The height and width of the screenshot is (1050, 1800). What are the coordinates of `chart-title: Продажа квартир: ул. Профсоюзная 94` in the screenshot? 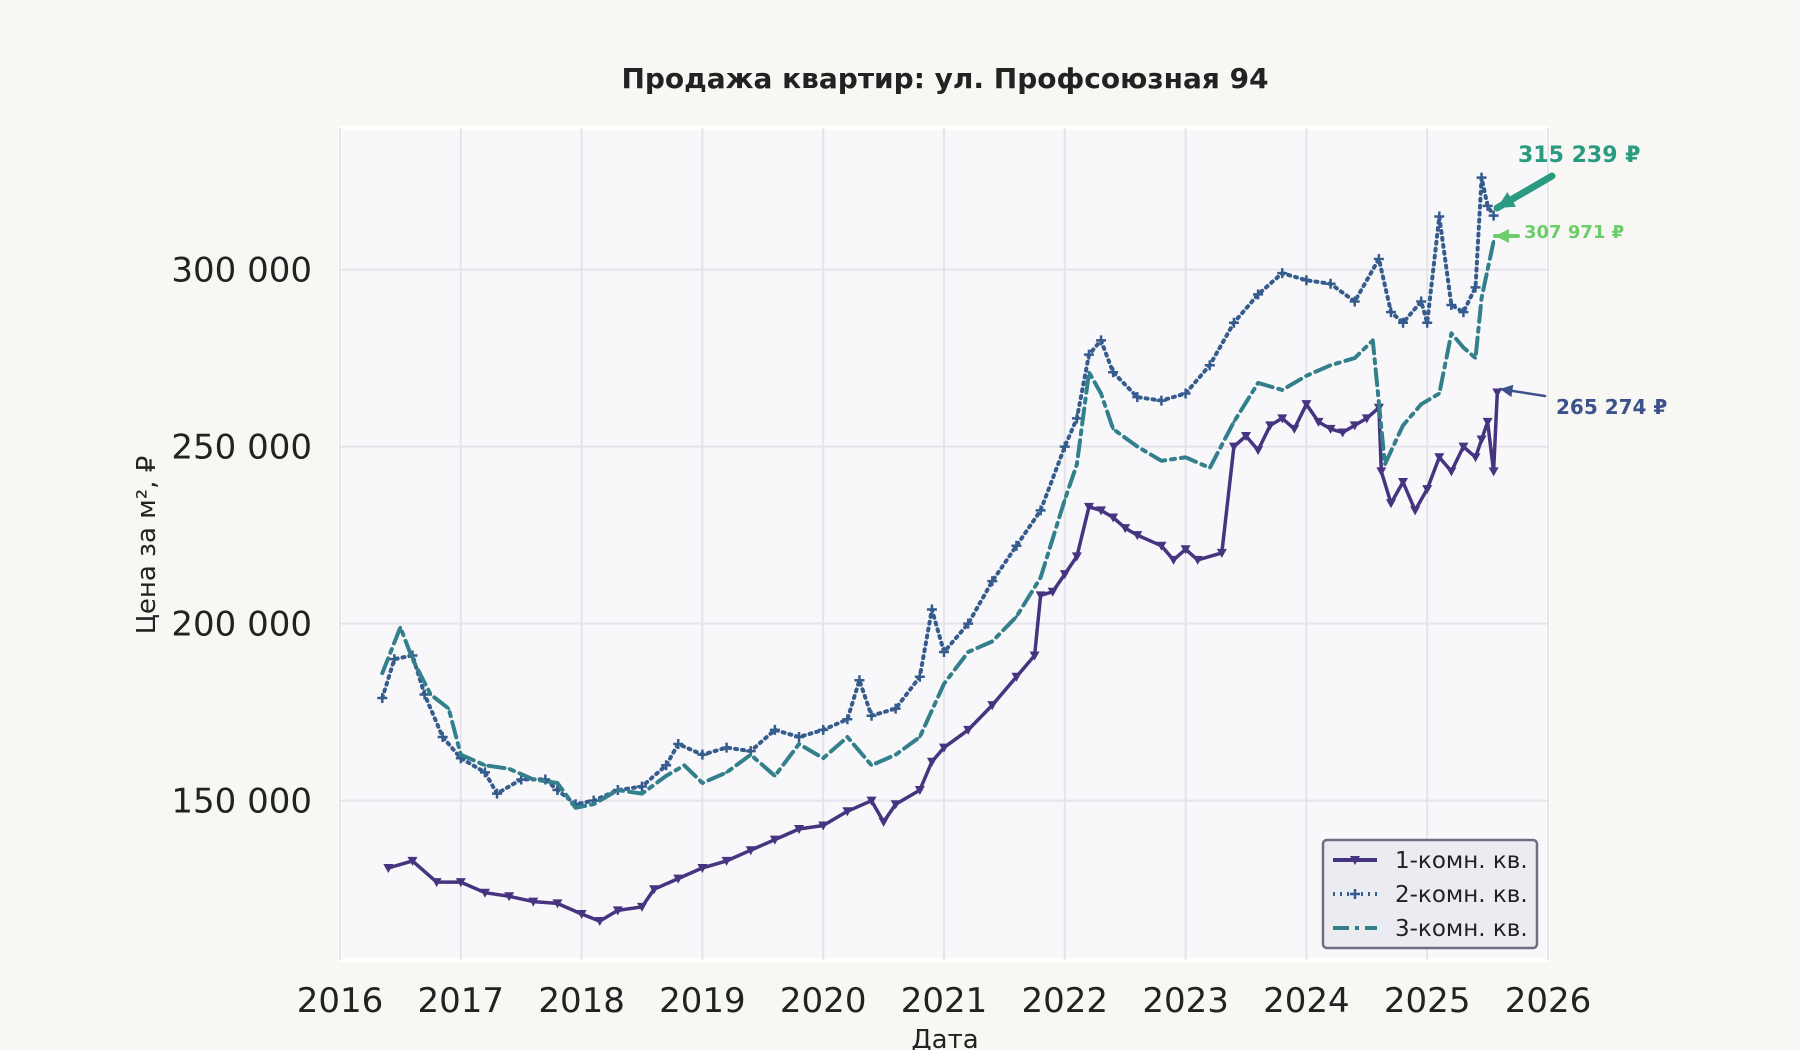 It's located at (944, 78).